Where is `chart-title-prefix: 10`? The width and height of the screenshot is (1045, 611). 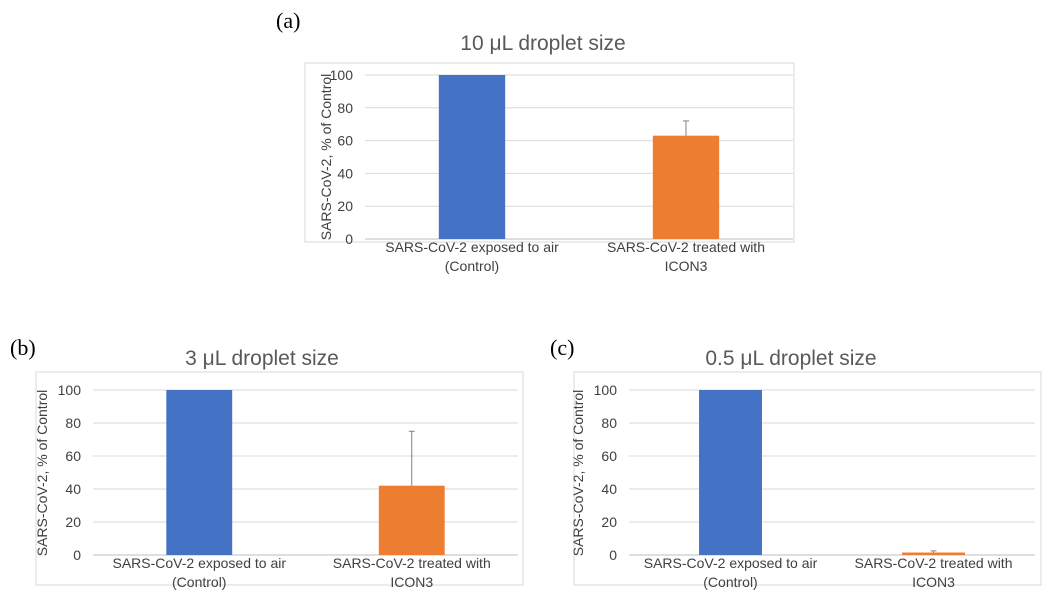
chart-title-prefix: 10 is located at coordinates (474, 43).